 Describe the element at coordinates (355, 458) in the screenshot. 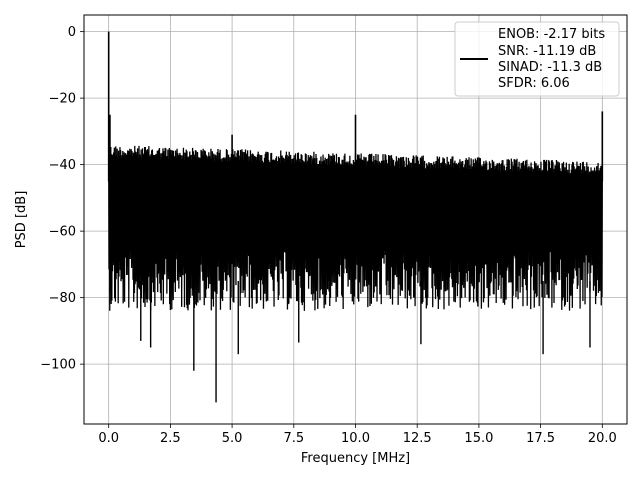

I see `x-axis-label: Frequency [MHz]` at that location.